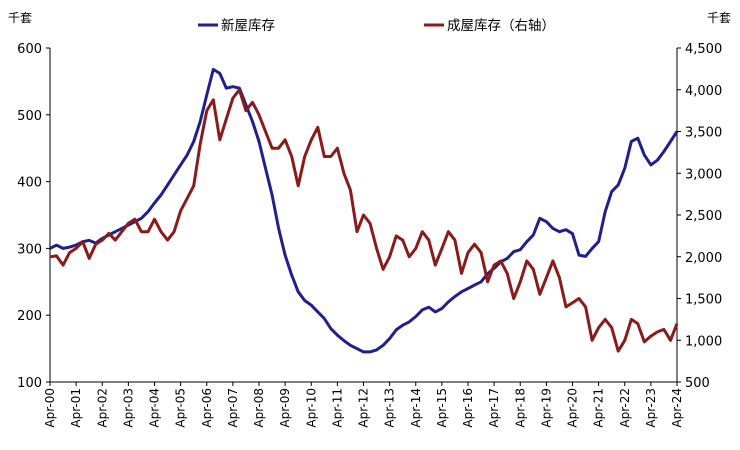  Describe the element at coordinates (29, 249) in the screenshot. I see `left-tick-label: 300` at that location.